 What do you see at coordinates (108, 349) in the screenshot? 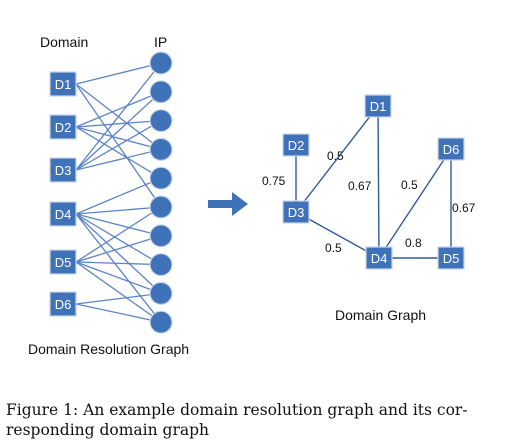
I see `resolution-graph-title: Domain Resolution Graph` at bounding box center [108, 349].